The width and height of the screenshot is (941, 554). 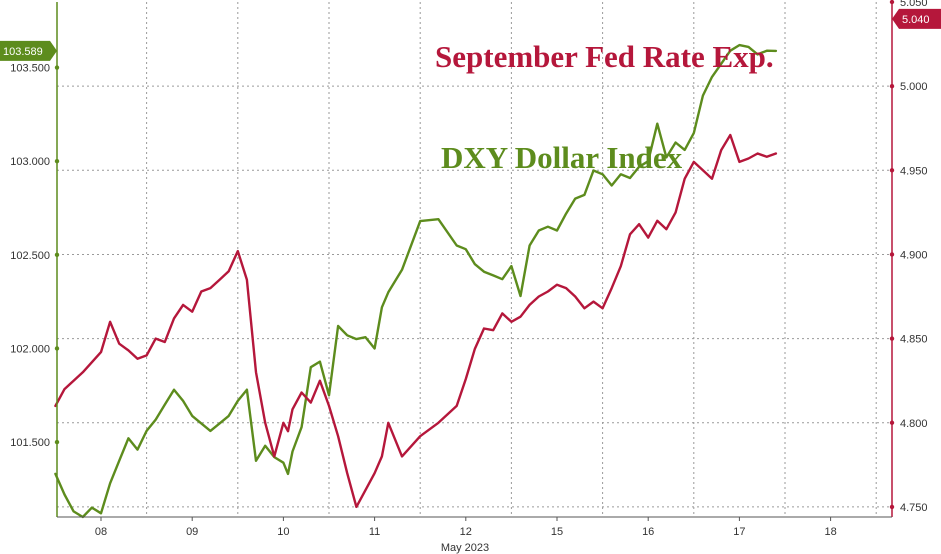 I want to click on x-tick-label: 17, so click(x=739, y=532).